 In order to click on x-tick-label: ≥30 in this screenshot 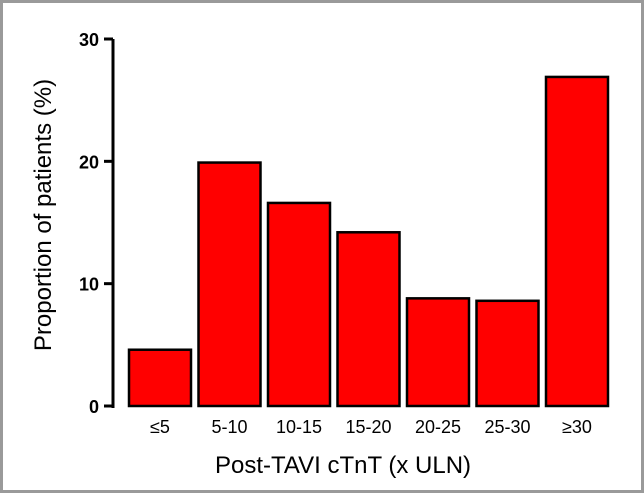, I will do `click(577, 427)`.